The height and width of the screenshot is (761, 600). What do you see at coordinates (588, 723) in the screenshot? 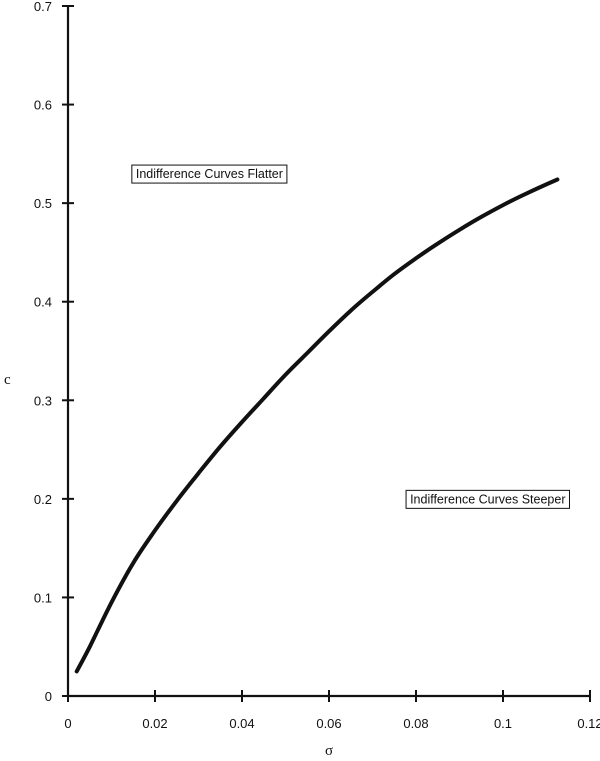
I see `x-tick-label: 0.12` at bounding box center [588, 723].